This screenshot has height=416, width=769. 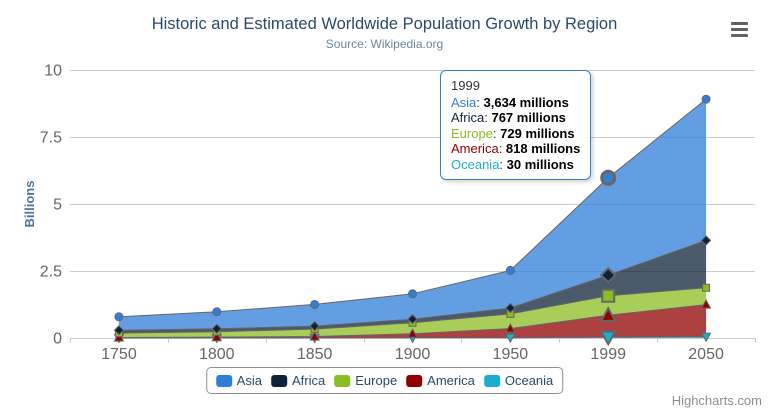 I want to click on area-america, so click(x=412, y=321).